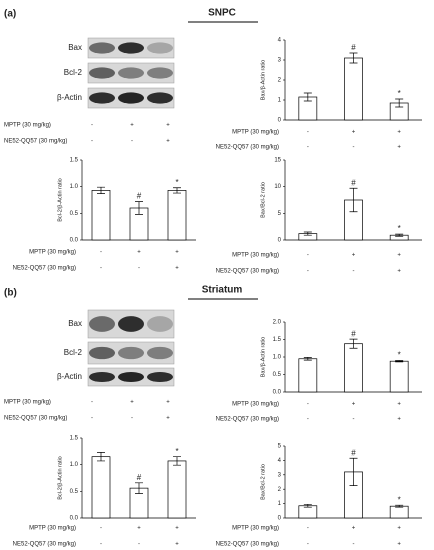  Describe the element at coordinates (131, 353) in the screenshot. I see `blot-strip` at that location.